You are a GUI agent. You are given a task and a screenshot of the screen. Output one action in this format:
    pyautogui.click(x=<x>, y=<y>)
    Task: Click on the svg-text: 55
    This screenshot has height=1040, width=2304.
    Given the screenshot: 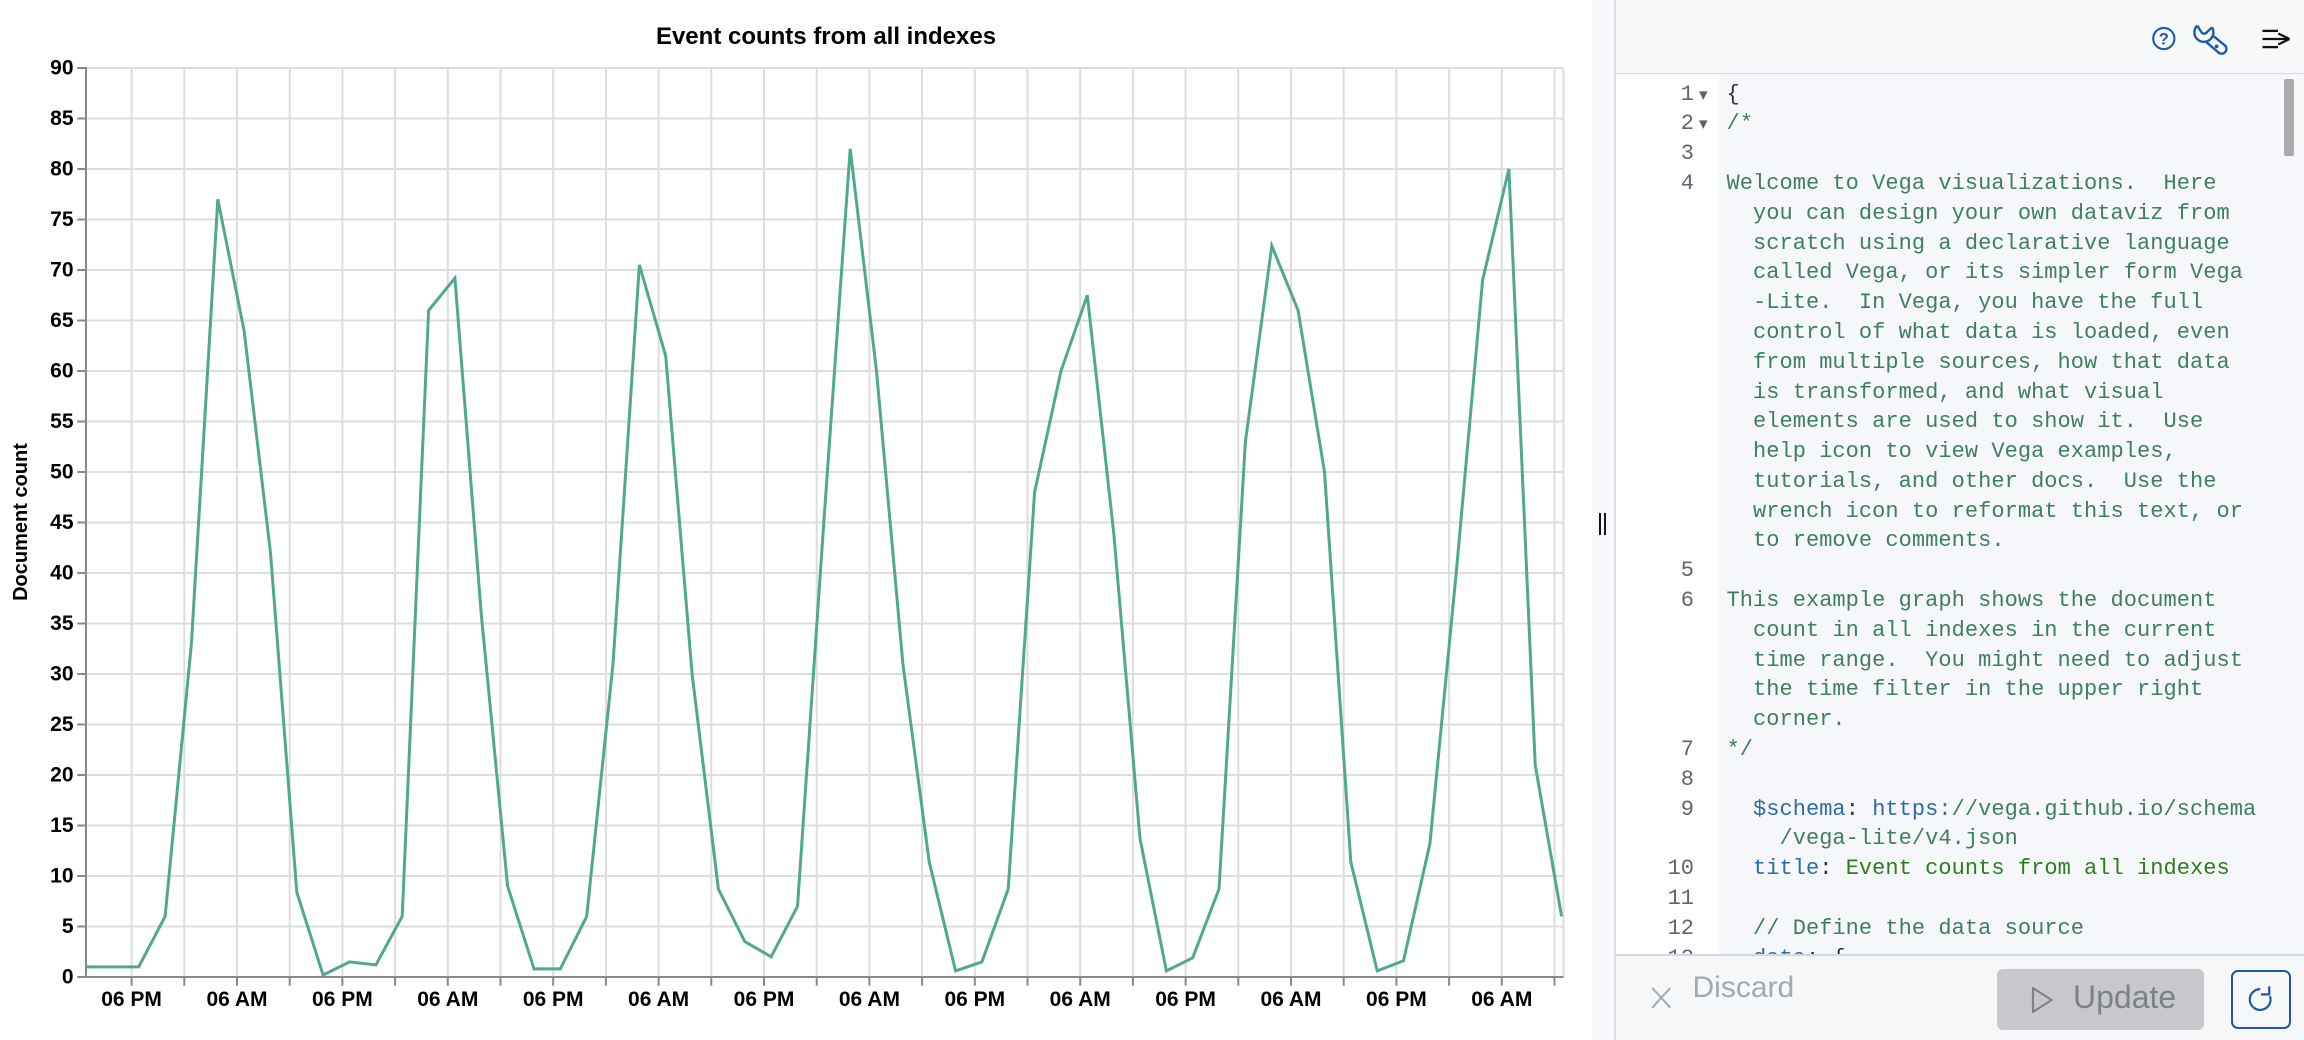 What is the action you would take?
    pyautogui.click(x=62, y=421)
    